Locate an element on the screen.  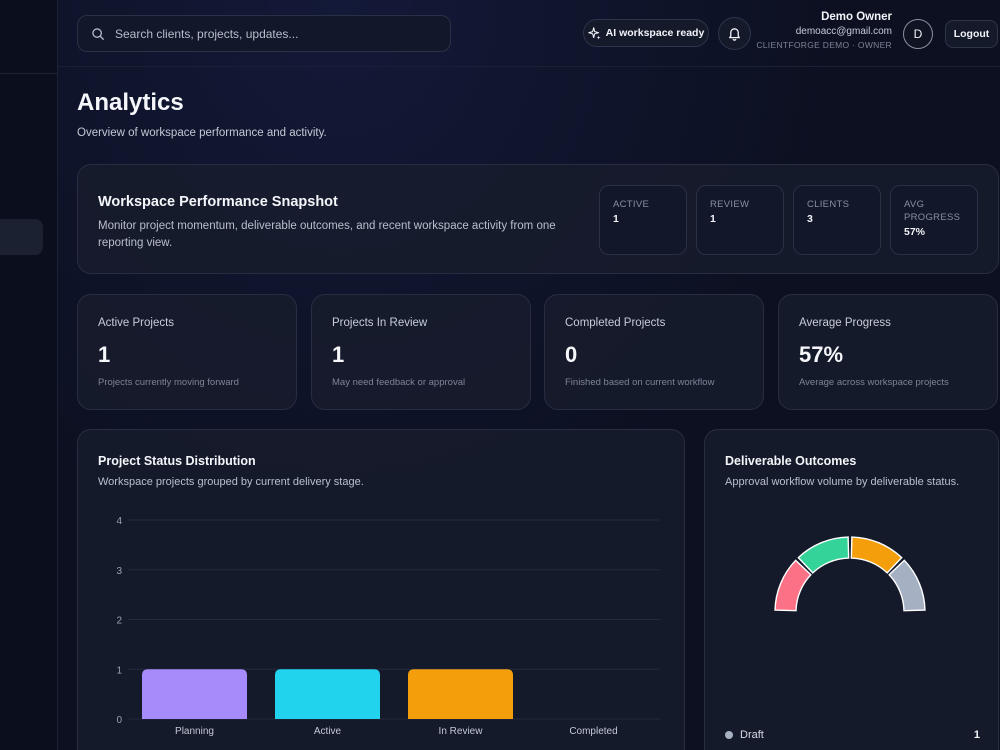
search-box is located at coordinates (264, 33).